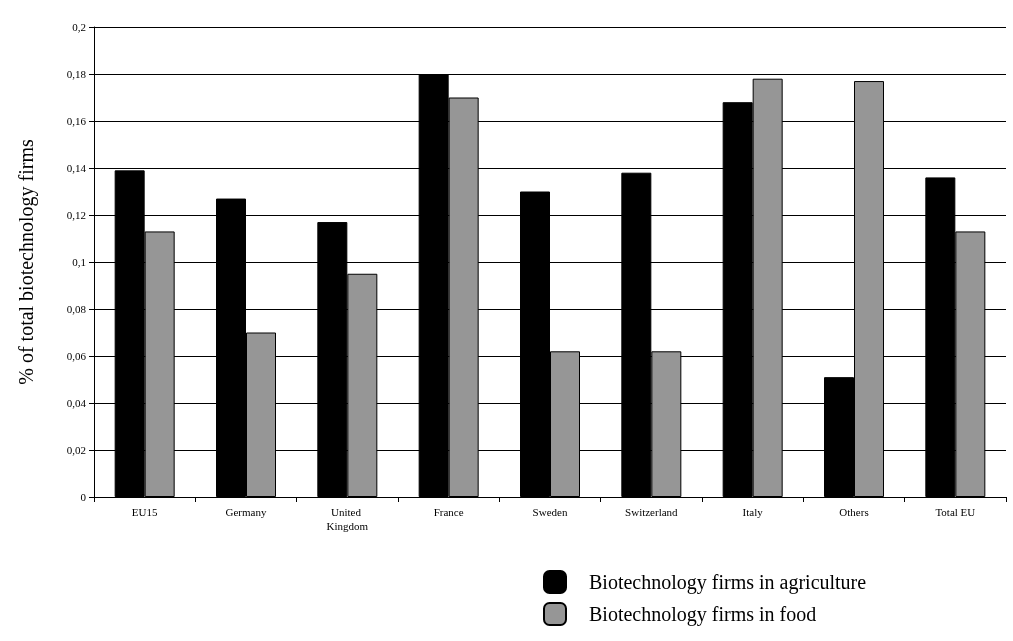  Describe the element at coordinates (854, 512) in the screenshot. I see `x-tick-label: Others` at that location.